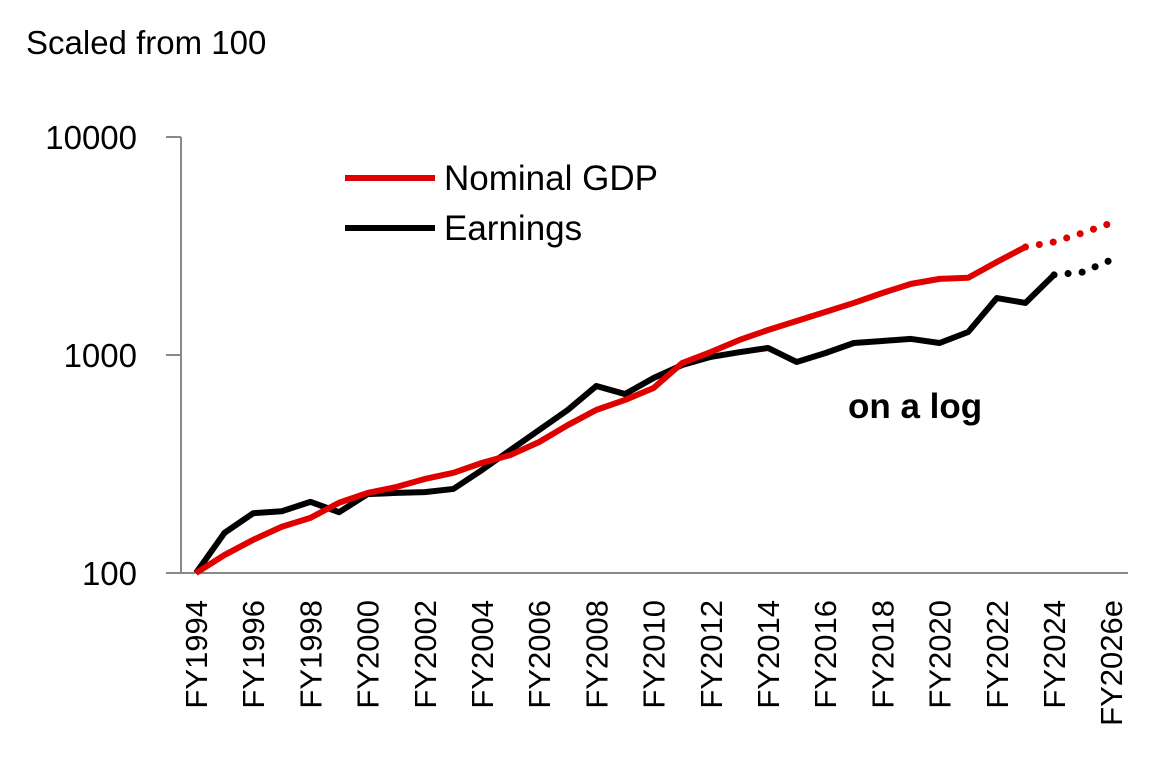 The height and width of the screenshot is (778, 1169). What do you see at coordinates (915, 406) in the screenshot?
I see `annotation-on-a-log: on a log` at bounding box center [915, 406].